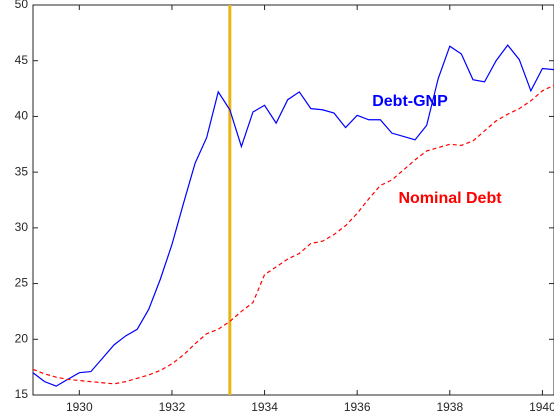 Image resolution: width=554 pixels, height=419 pixels. Describe the element at coordinates (264, 407) in the screenshot. I see `x-tick-label: 1934` at that location.